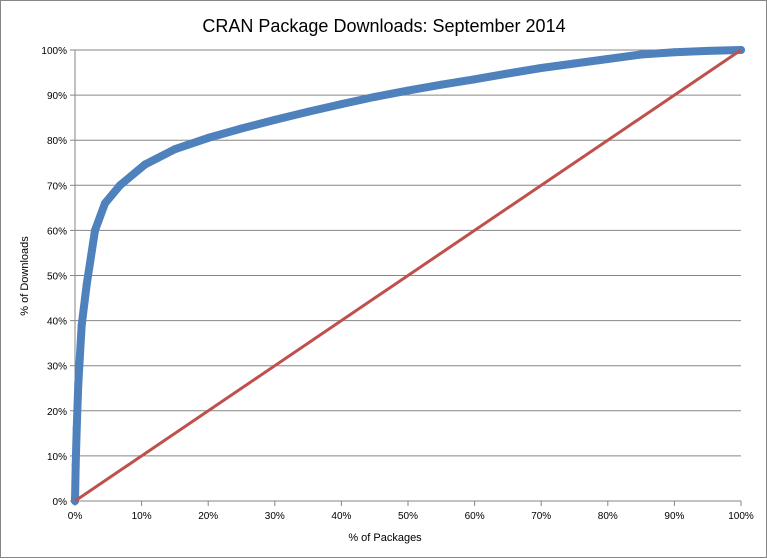 Image resolution: width=767 pixels, height=559 pixels. I want to click on y-tick-label: 90%, so click(57, 96).